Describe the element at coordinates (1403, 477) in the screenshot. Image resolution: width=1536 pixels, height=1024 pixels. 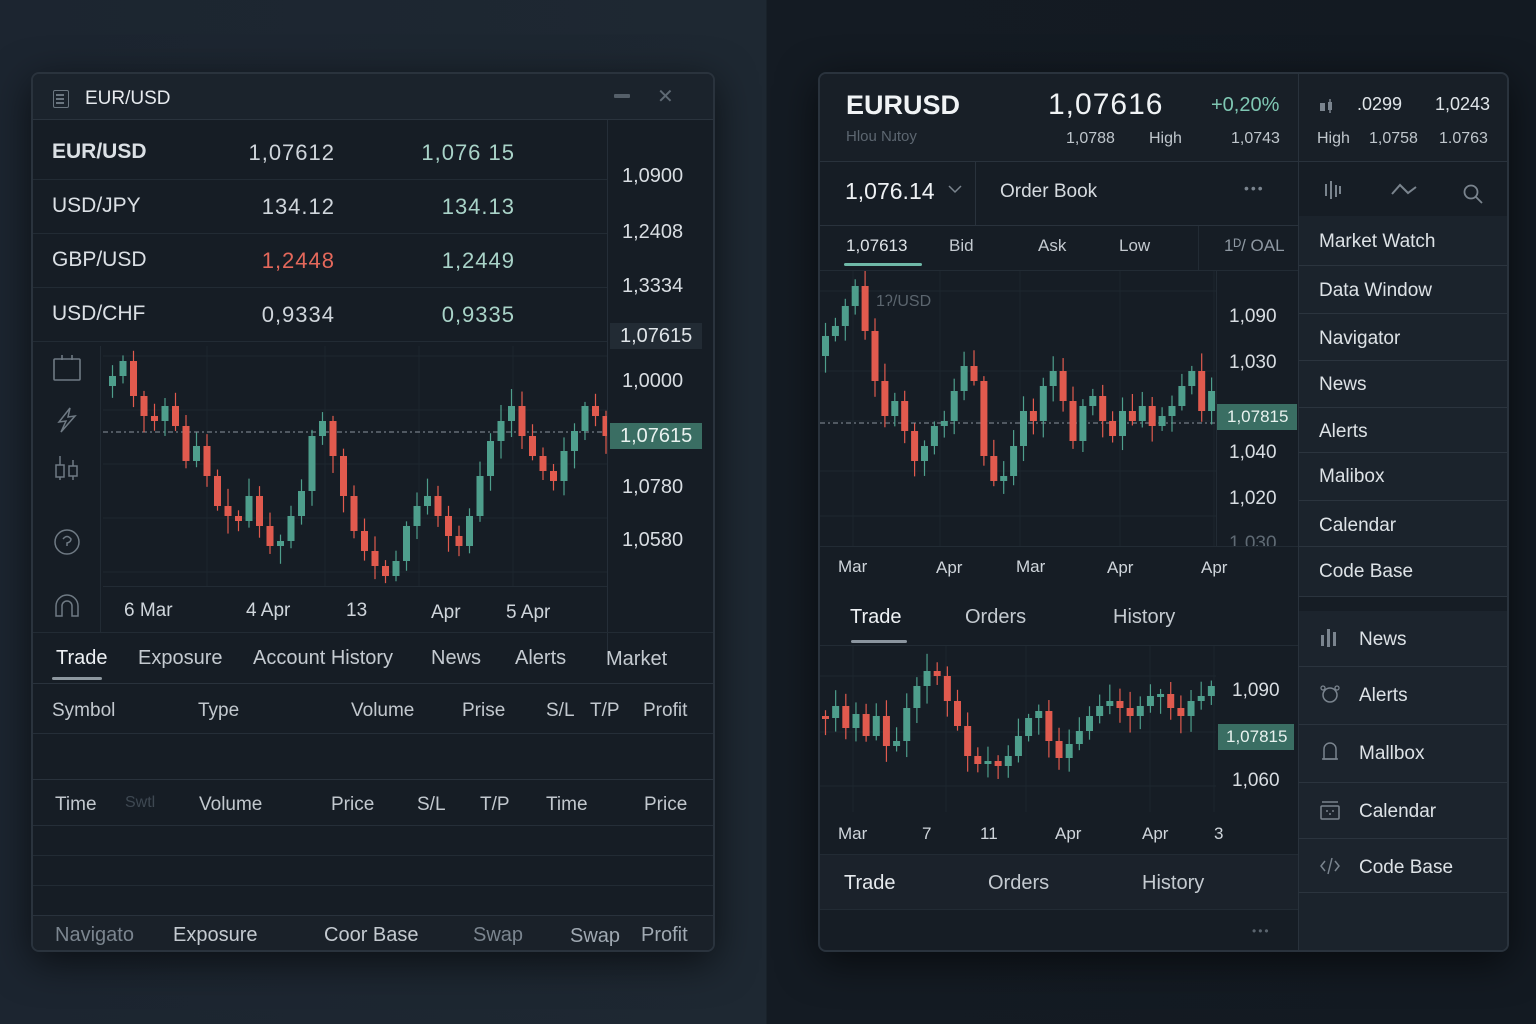
I see `menu-item-mailbox: Malibox` at that location.